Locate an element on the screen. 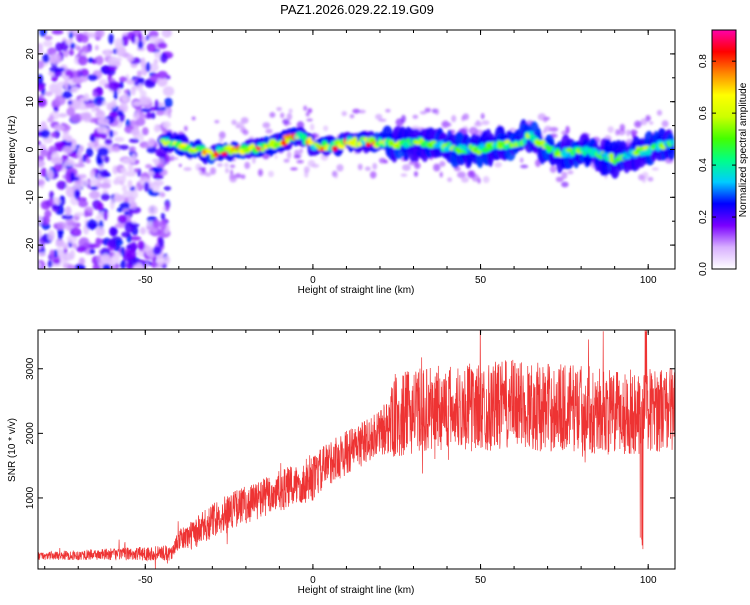 The height and width of the screenshot is (605, 750). colorbar-tick-label: 0.6 is located at coordinates (703, 113).